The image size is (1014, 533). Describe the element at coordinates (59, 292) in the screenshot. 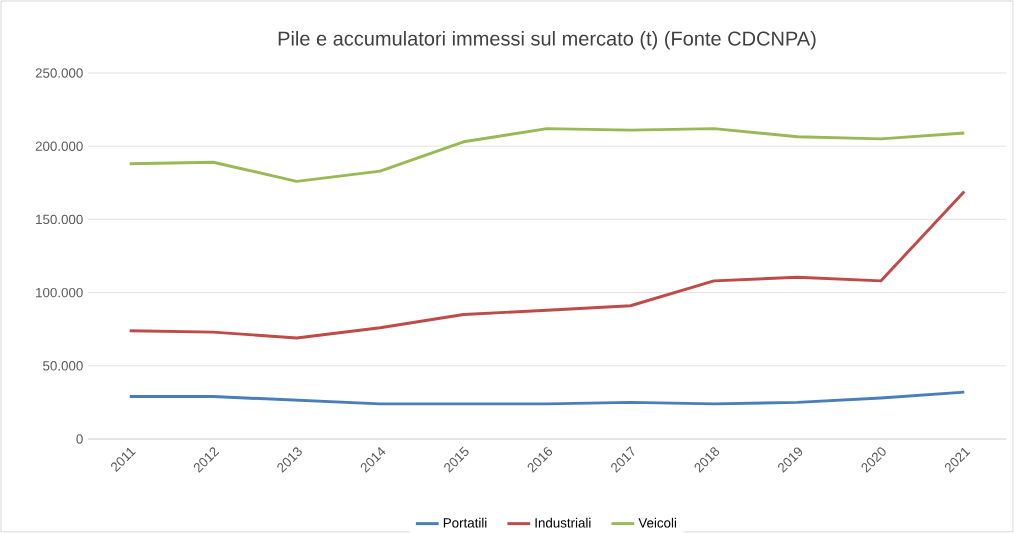

I see `y-tick-label: 100.000` at that location.